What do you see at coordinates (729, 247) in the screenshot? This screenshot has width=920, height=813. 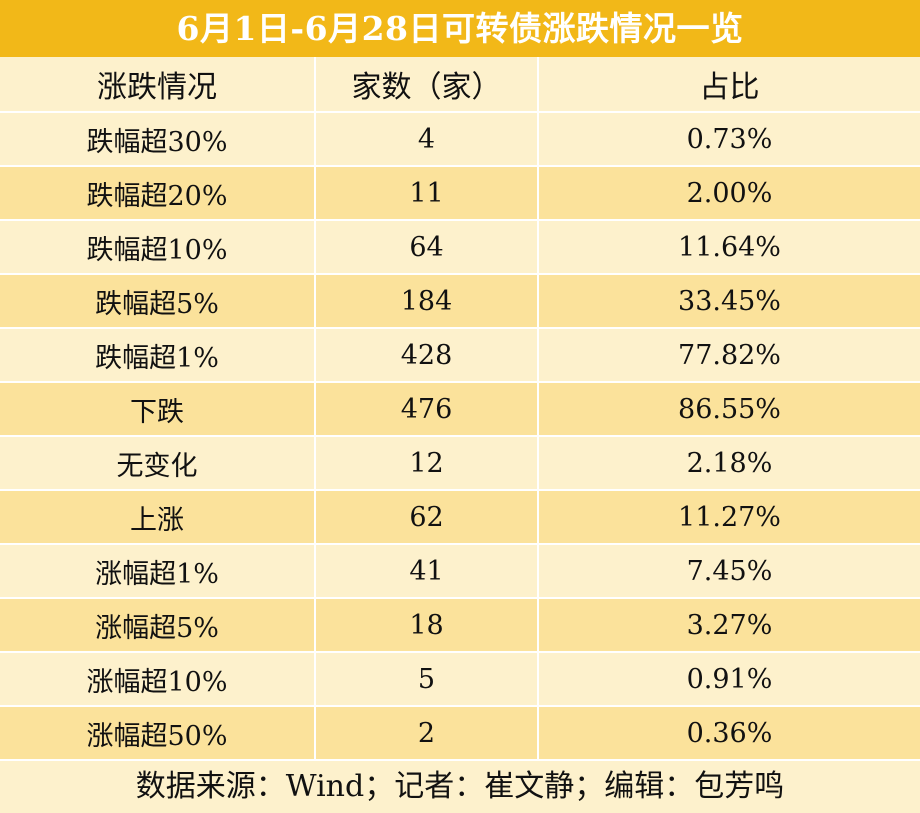 I see `row-ratio: 11.64%` at bounding box center [729, 247].